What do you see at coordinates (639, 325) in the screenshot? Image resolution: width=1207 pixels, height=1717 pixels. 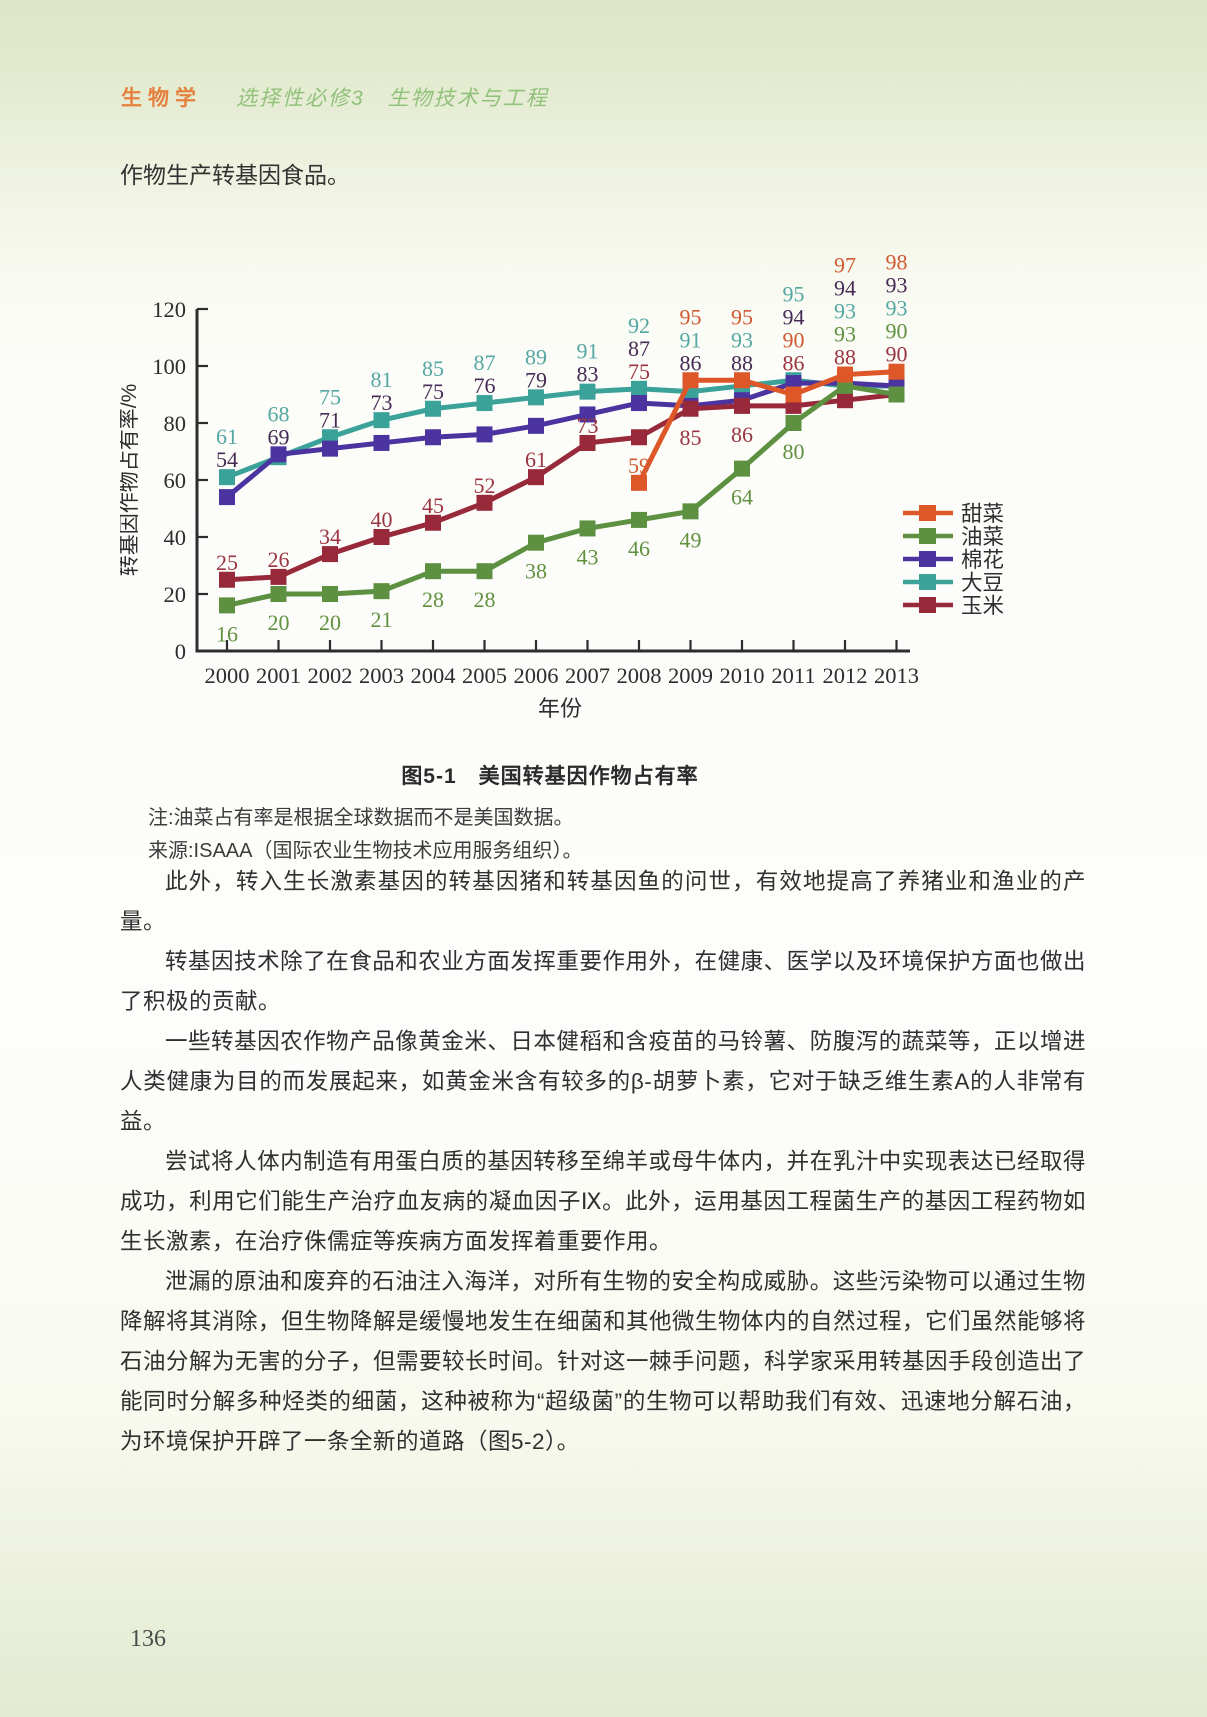 I see `svg-text: 92` at bounding box center [639, 325].